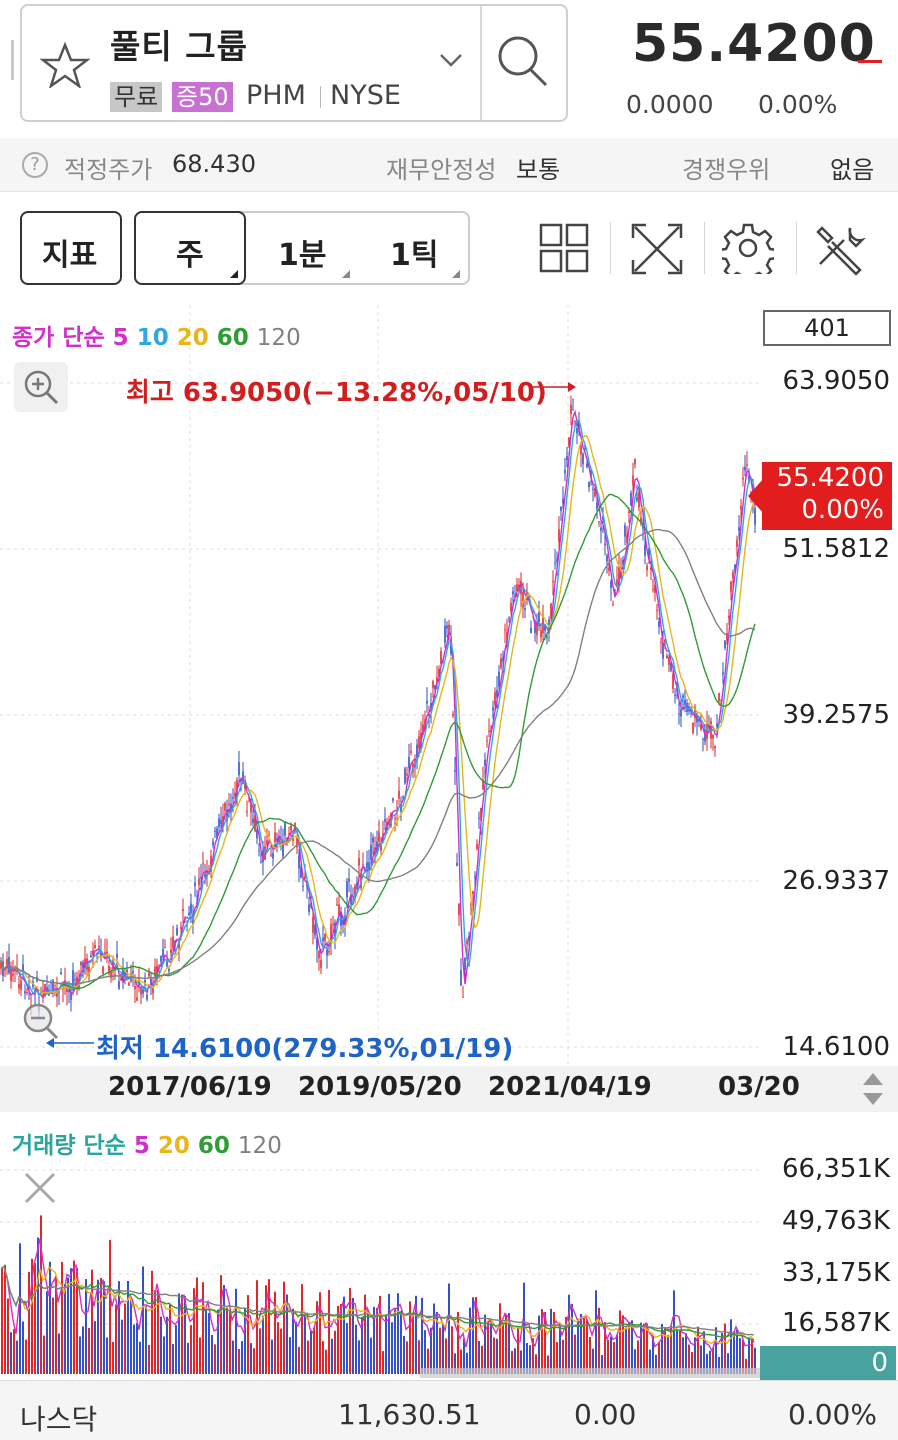 Image resolution: width=898 pixels, height=1440 pixels. What do you see at coordinates (152, 338) in the screenshot?
I see `ma-legend-10: 10` at bounding box center [152, 338].